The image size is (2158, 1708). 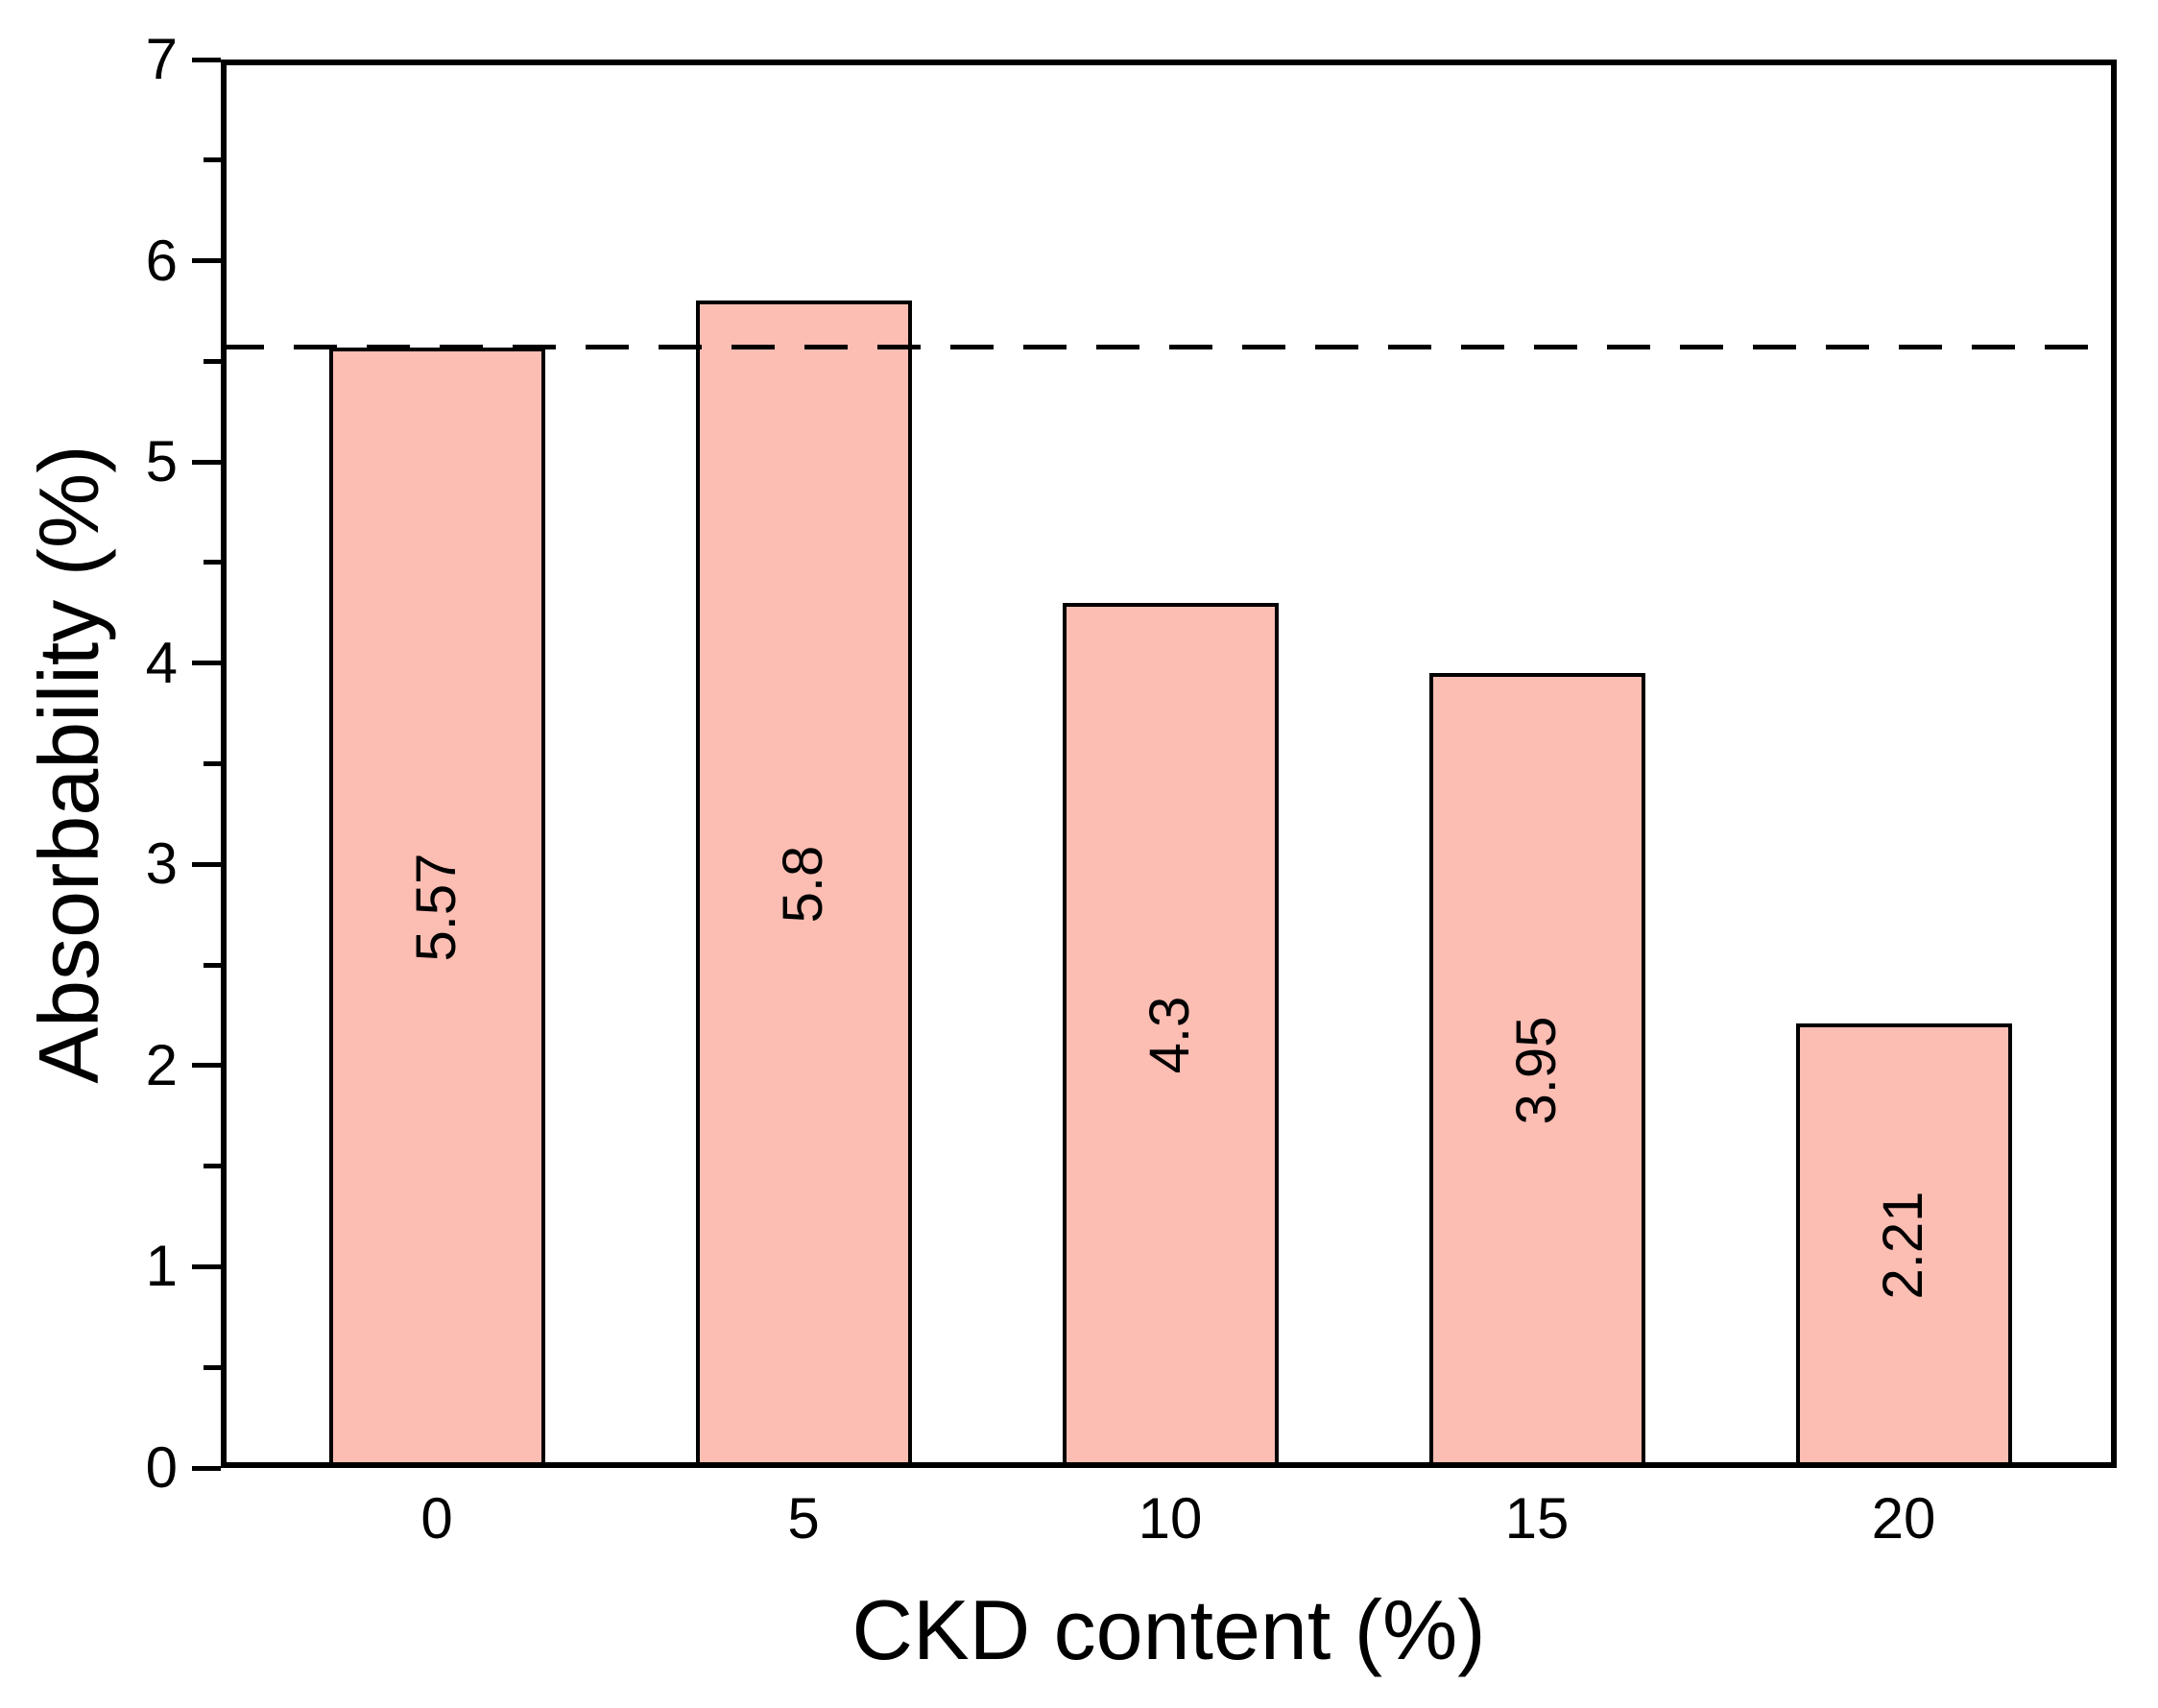 I want to click on bar-value-label: 2.21, so click(x=1903, y=1246).